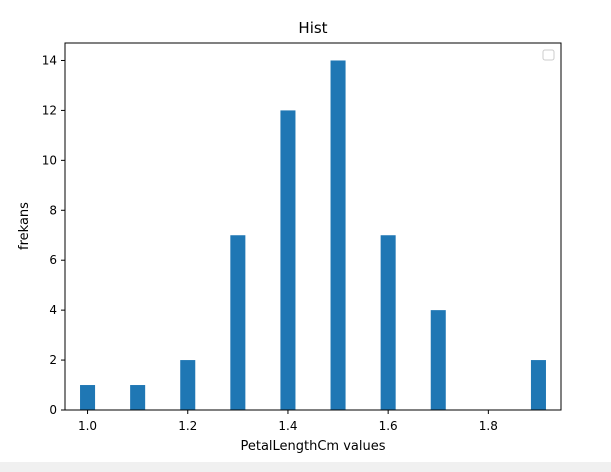  I want to click on y-tick-label: 10, so click(49, 160).